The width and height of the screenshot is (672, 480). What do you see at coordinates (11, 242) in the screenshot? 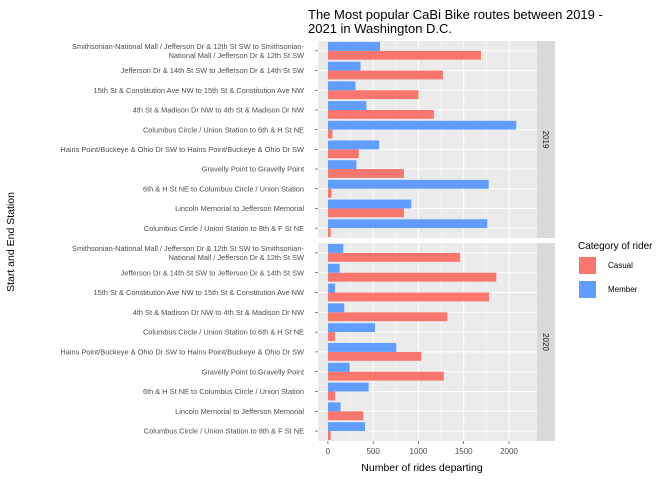
I see `y-axis-title: Start and End Station` at bounding box center [11, 242].